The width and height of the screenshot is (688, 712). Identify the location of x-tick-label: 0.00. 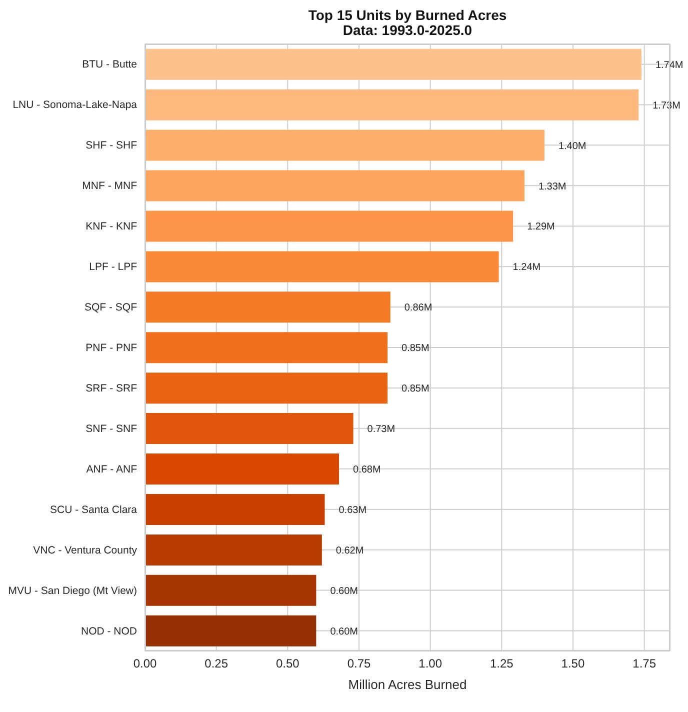
(145, 663).